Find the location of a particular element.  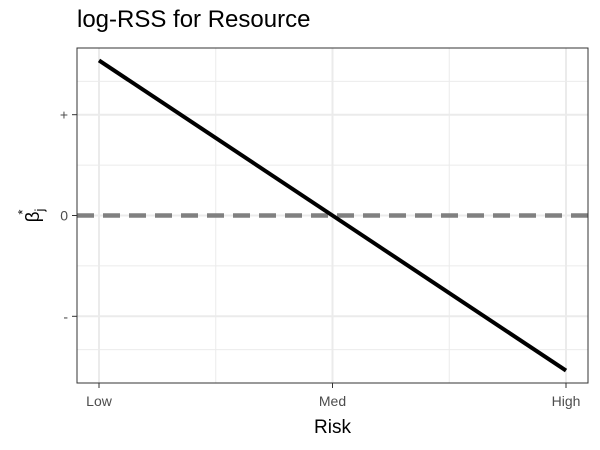

x-tick-label: Low is located at coordinates (99, 401).